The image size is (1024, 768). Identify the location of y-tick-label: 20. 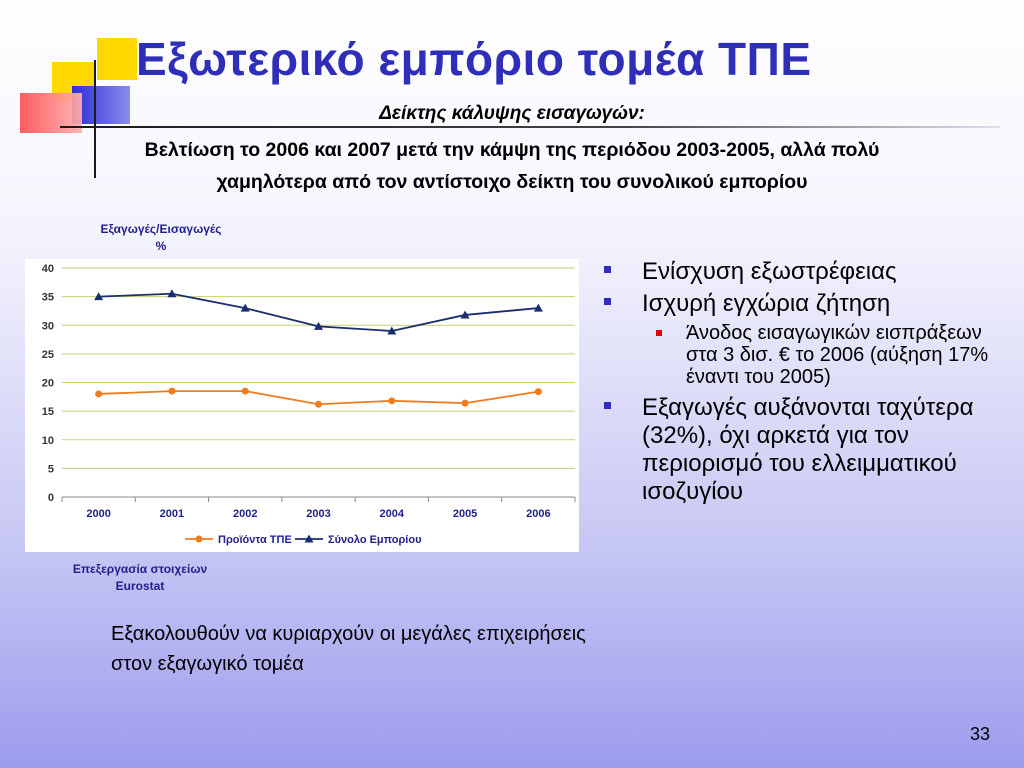
(48, 384).